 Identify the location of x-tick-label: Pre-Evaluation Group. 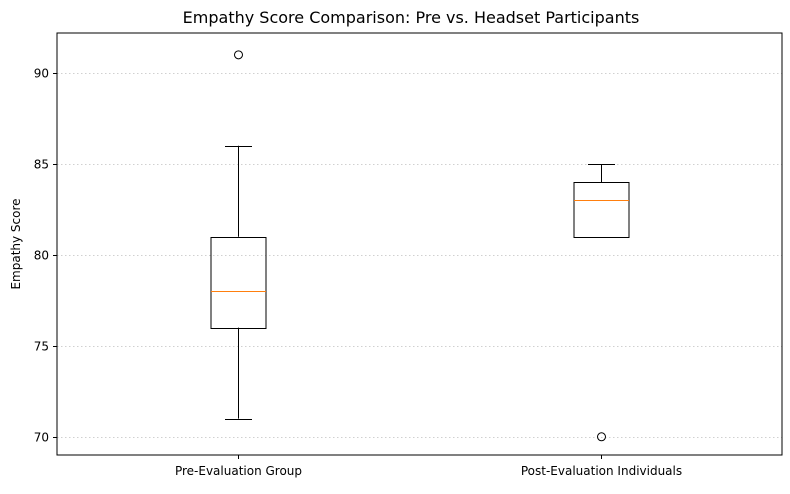
(238, 471).